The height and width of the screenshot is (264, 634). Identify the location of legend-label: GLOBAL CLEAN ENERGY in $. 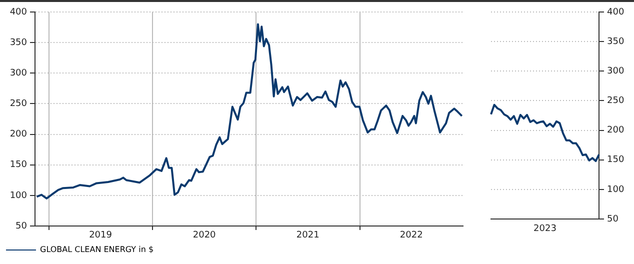
(97, 249).